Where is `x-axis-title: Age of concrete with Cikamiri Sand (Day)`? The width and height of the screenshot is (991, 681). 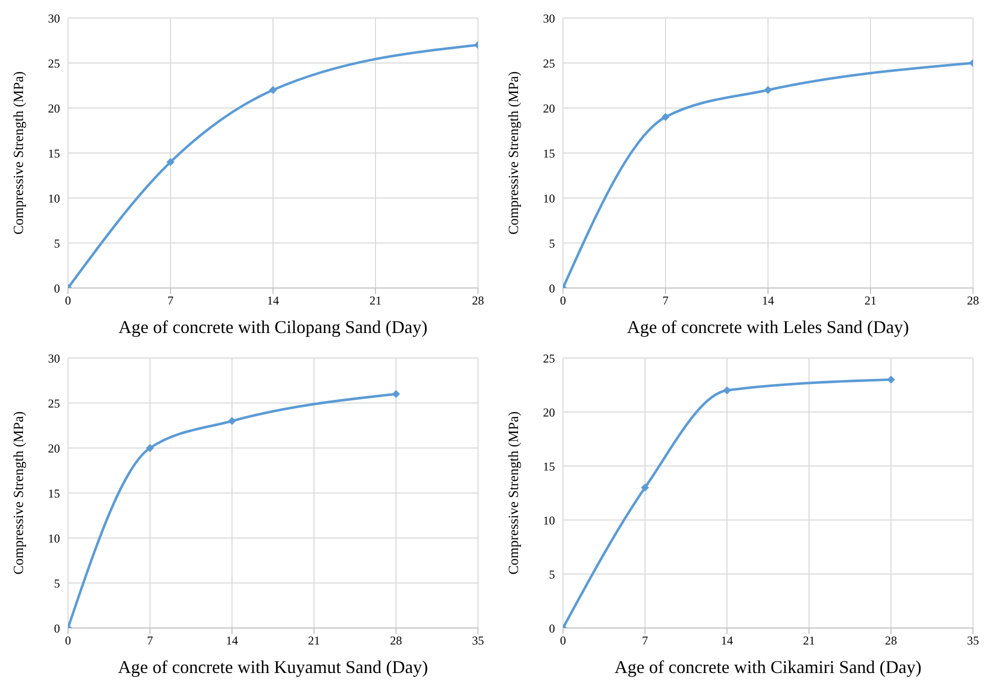
x-axis-title: Age of concrete with Cikamiri Sand (Day) is located at coordinates (768, 667).